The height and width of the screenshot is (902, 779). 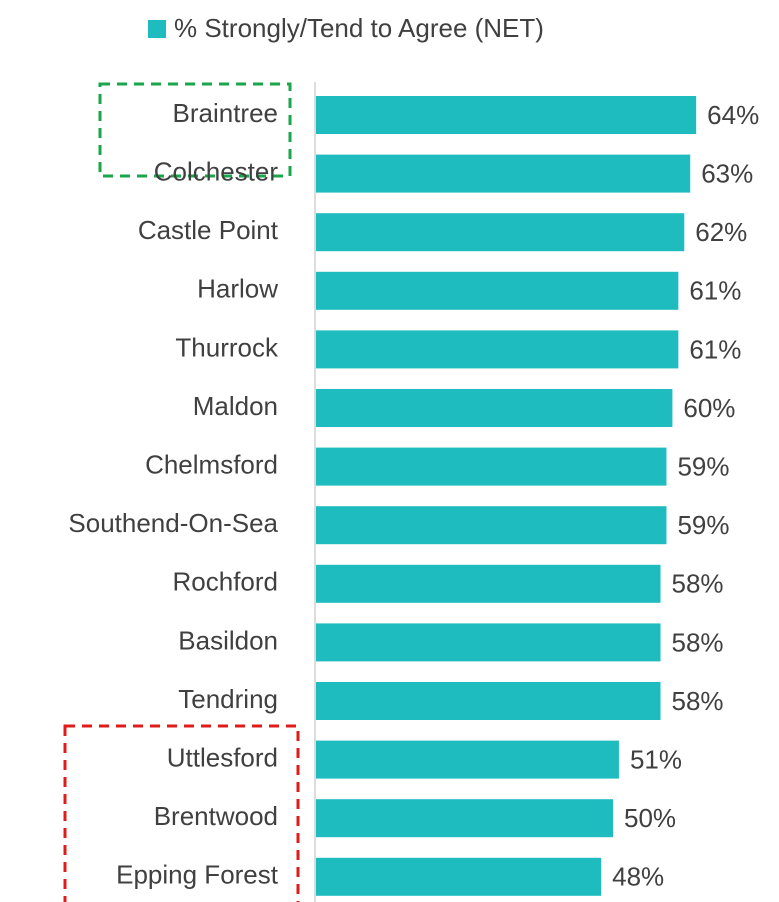 I want to click on value-label: 64%, so click(x=733, y=115).